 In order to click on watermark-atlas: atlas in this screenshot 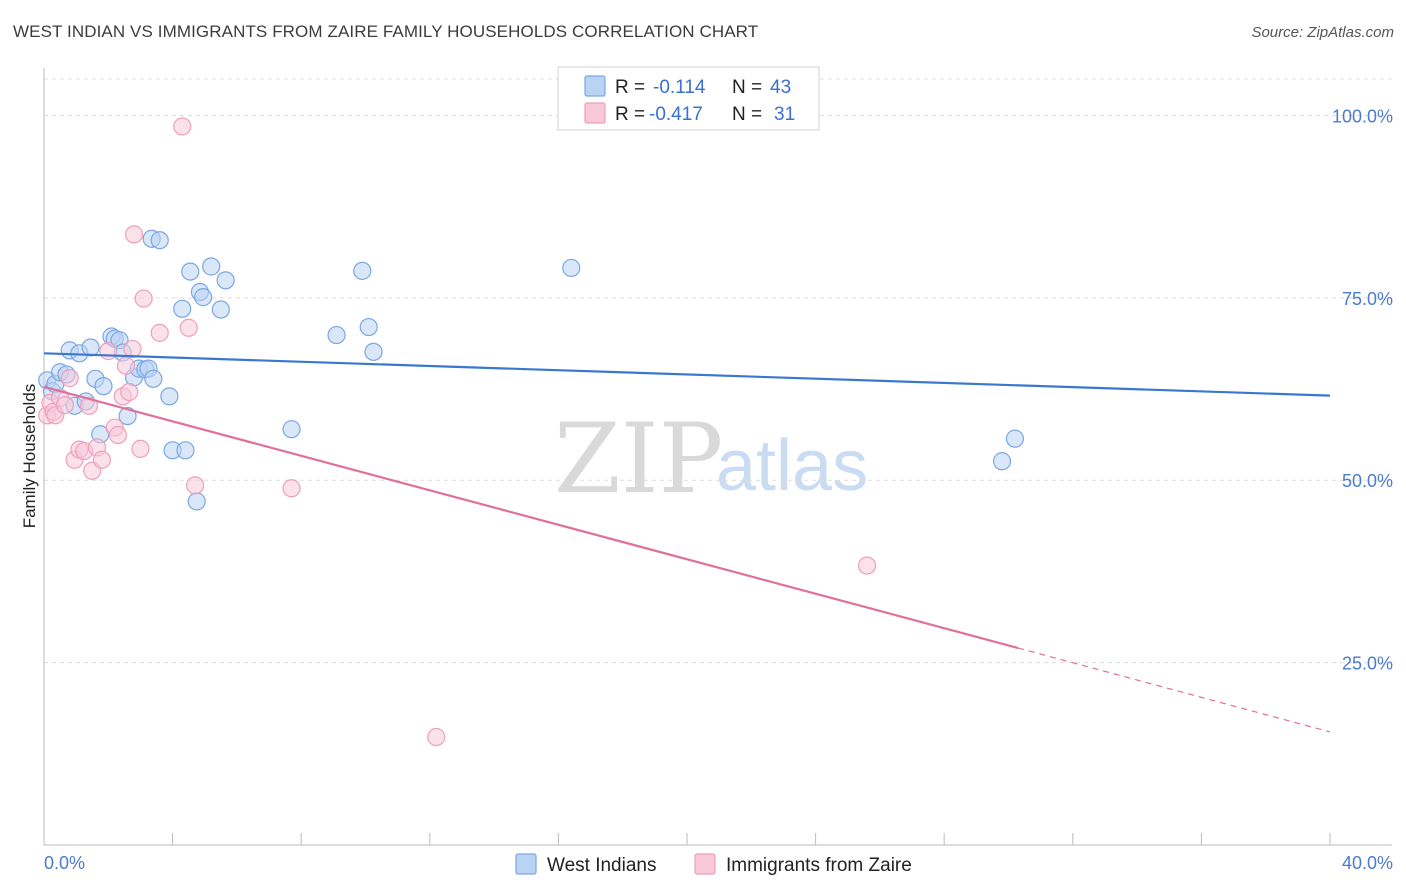, I will do `click(792, 466)`.